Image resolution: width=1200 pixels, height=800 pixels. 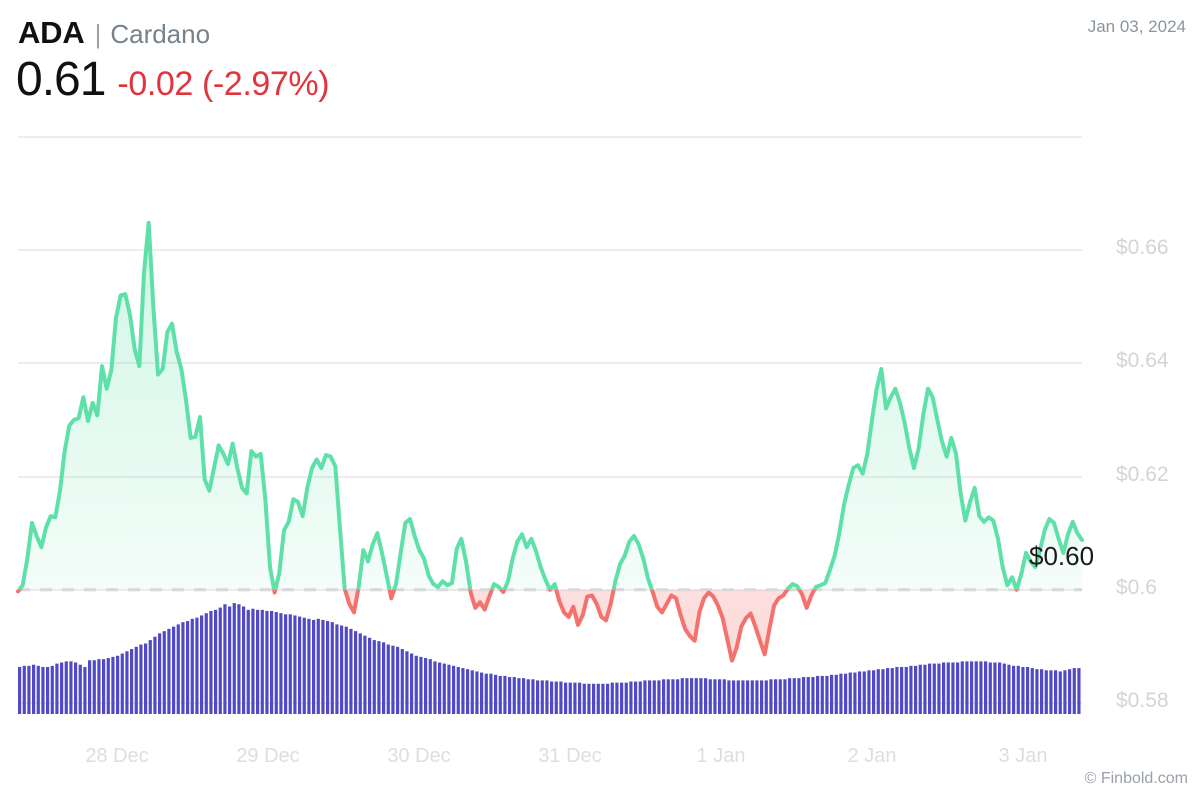 What do you see at coordinates (160, 34) in the screenshot?
I see `ticker-full-name: Cardano` at bounding box center [160, 34].